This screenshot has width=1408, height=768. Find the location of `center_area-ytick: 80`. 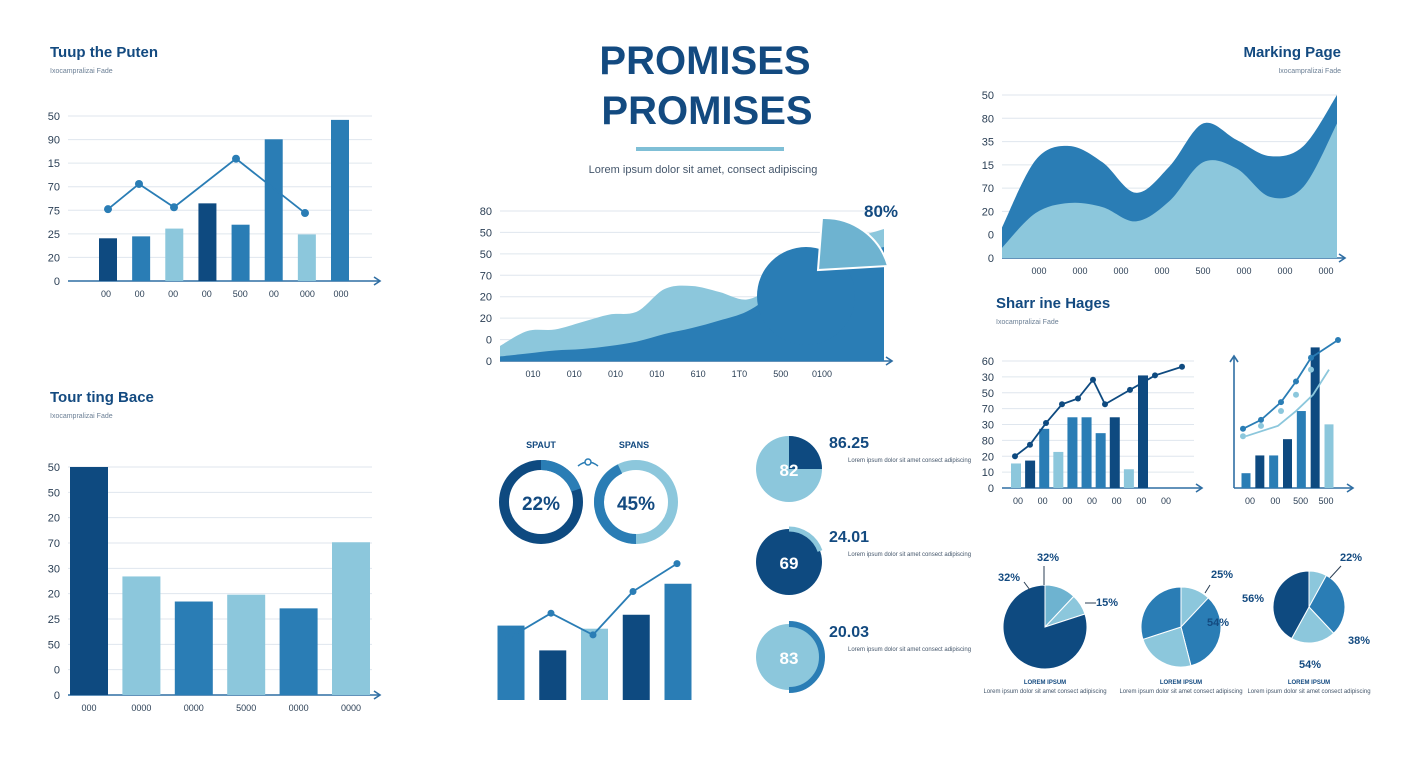

center_area-ytick: 80 is located at coordinates (486, 212).